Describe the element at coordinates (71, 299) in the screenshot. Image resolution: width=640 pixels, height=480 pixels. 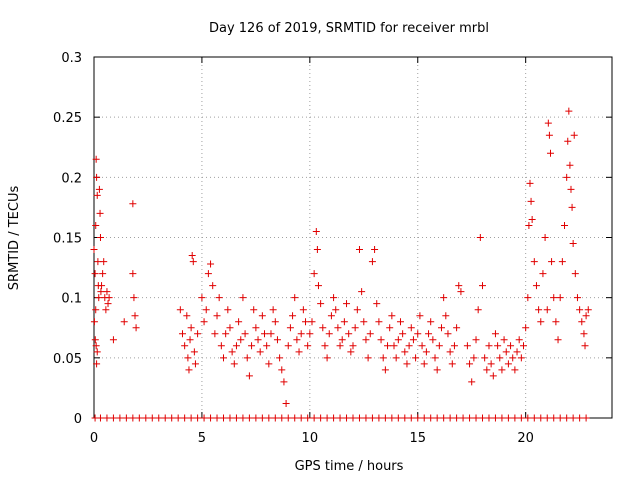
I see `y-tick-label: 0.1` at that location.